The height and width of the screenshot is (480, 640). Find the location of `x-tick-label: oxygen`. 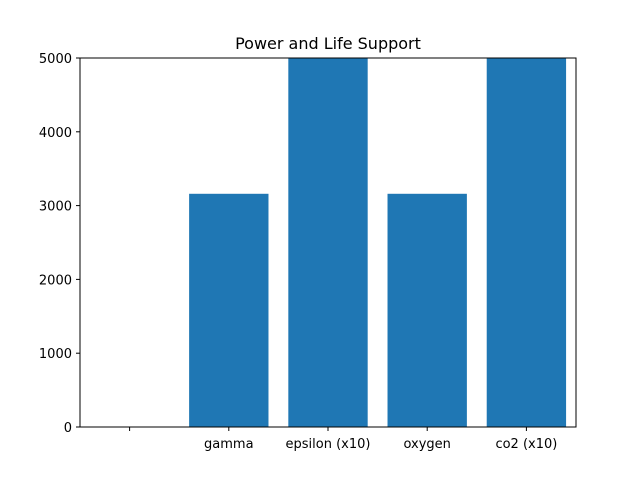

x-tick-label: oxygen is located at coordinates (426, 444).